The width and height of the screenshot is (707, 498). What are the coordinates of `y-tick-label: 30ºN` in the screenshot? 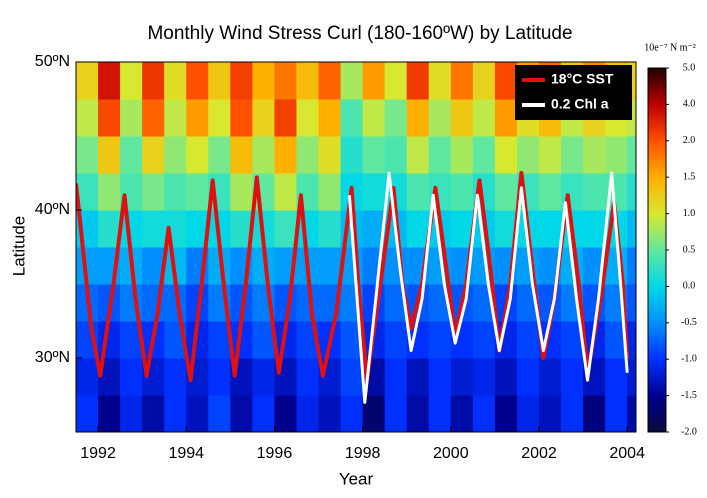 It's located at (52, 357).